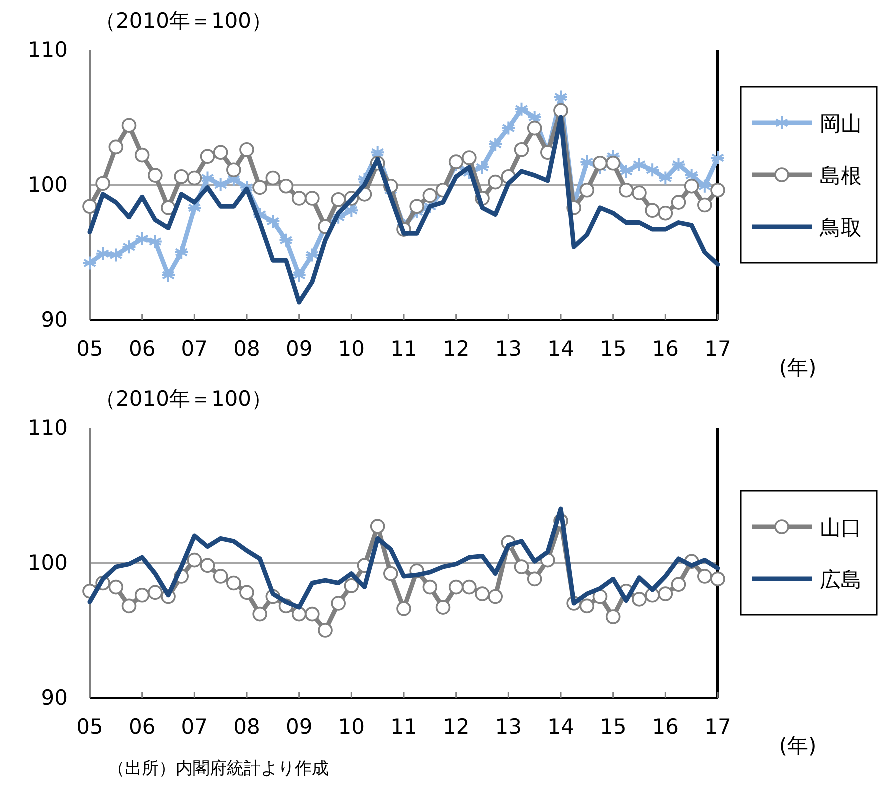 The height and width of the screenshot is (786, 880). What do you see at coordinates (218, 769) in the screenshot?
I see `text: （出所）内閣府統計より作成` at bounding box center [218, 769].